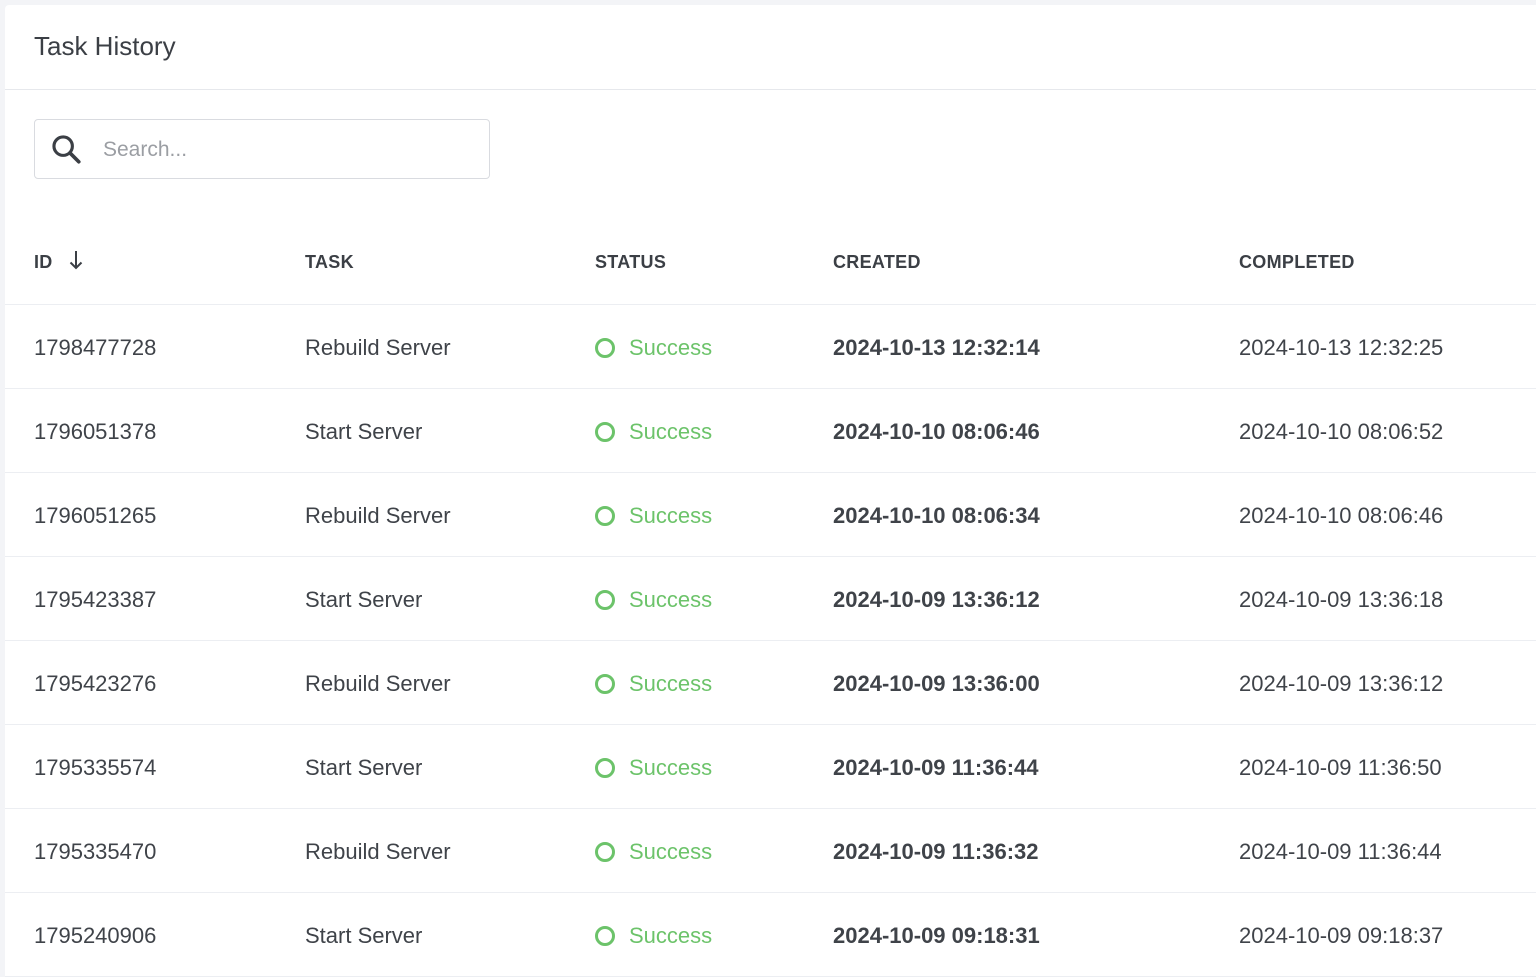 The width and height of the screenshot is (1536, 977). I want to click on row-completed: 2024-10-09 11:36:44, so click(1340, 851).